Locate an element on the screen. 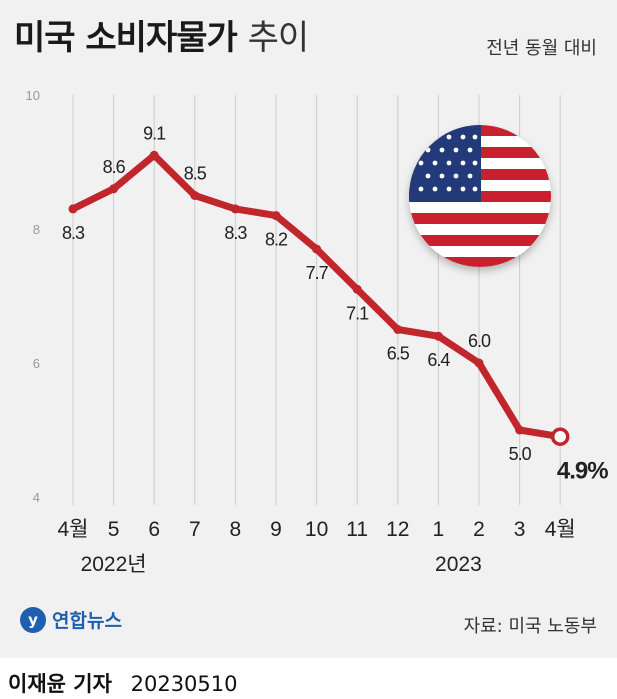  year-label: 2023 is located at coordinates (458, 564).